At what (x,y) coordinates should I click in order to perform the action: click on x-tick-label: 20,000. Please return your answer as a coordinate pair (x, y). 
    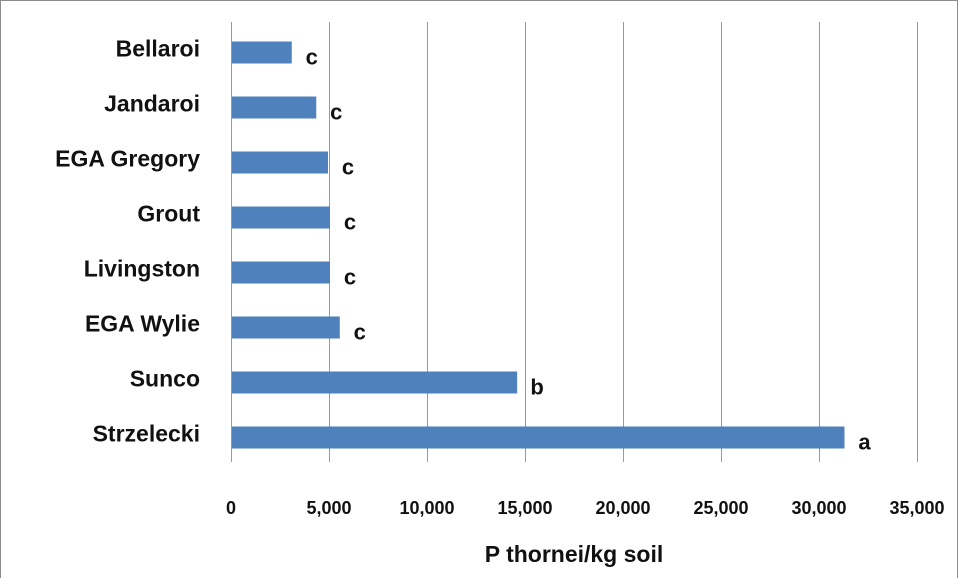
    Looking at the image, I should click on (622, 508).